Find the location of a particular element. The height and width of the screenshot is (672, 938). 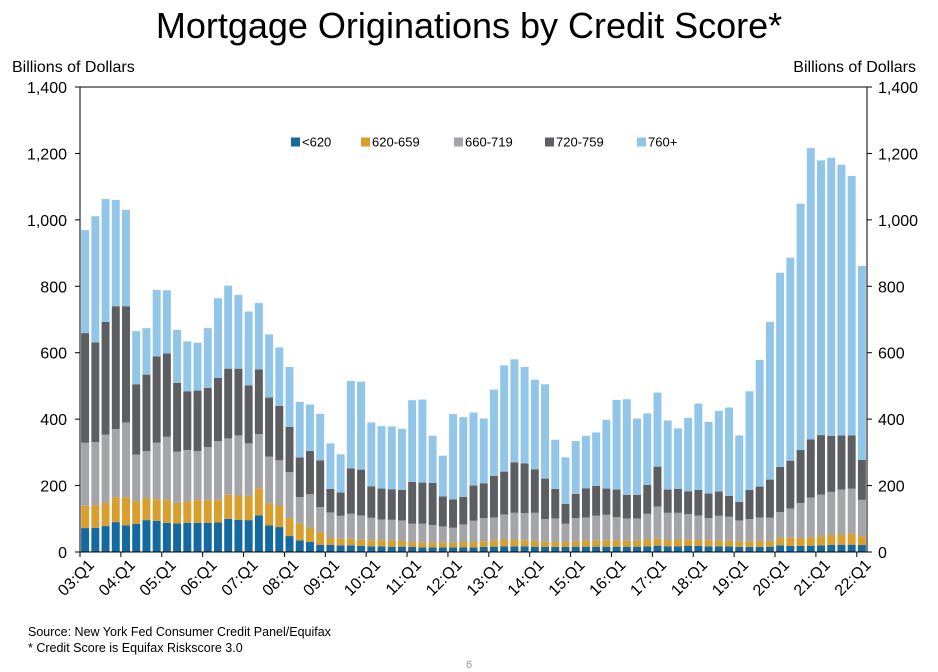

x-tick-label: 08:Q1 is located at coordinates (281, 578).